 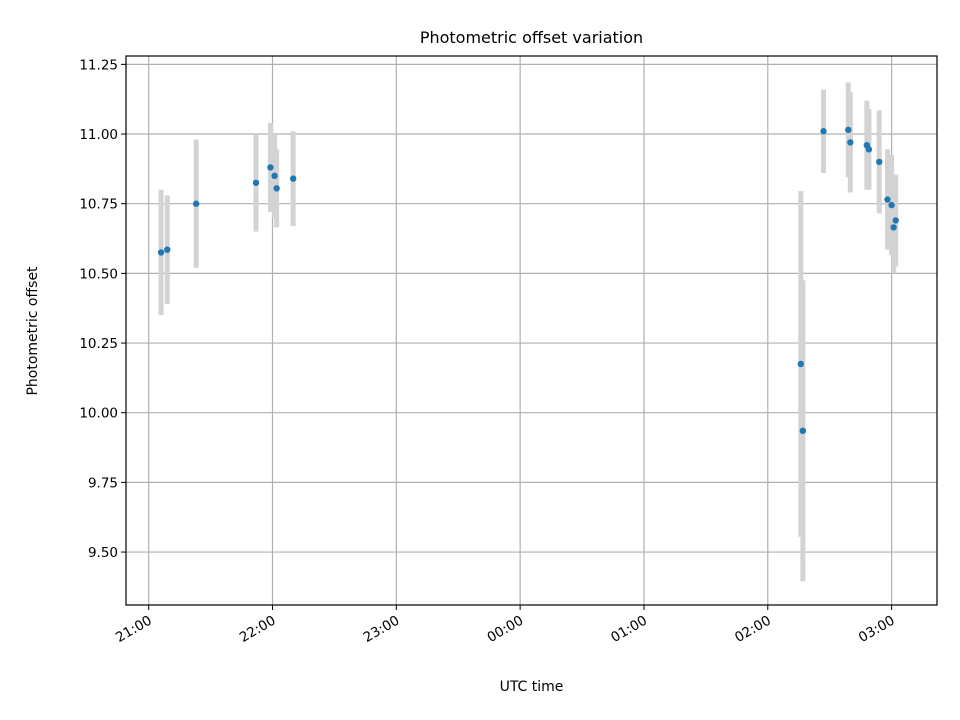 What do you see at coordinates (531, 37) in the screenshot?
I see `chart-title: Photometric offset variation` at bounding box center [531, 37].